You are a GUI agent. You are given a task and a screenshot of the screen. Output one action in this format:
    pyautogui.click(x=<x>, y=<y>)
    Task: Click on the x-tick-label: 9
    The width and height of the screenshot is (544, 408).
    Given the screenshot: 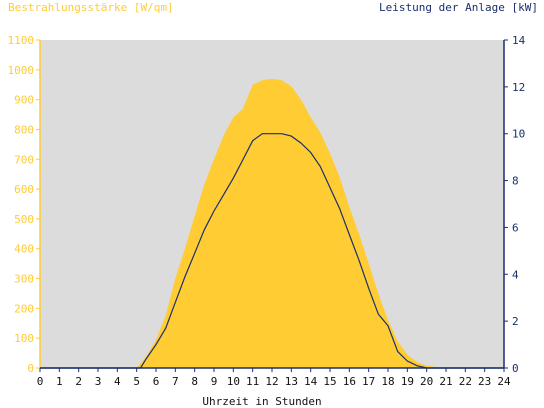 What is the action you would take?
    pyautogui.click(x=214, y=381)
    